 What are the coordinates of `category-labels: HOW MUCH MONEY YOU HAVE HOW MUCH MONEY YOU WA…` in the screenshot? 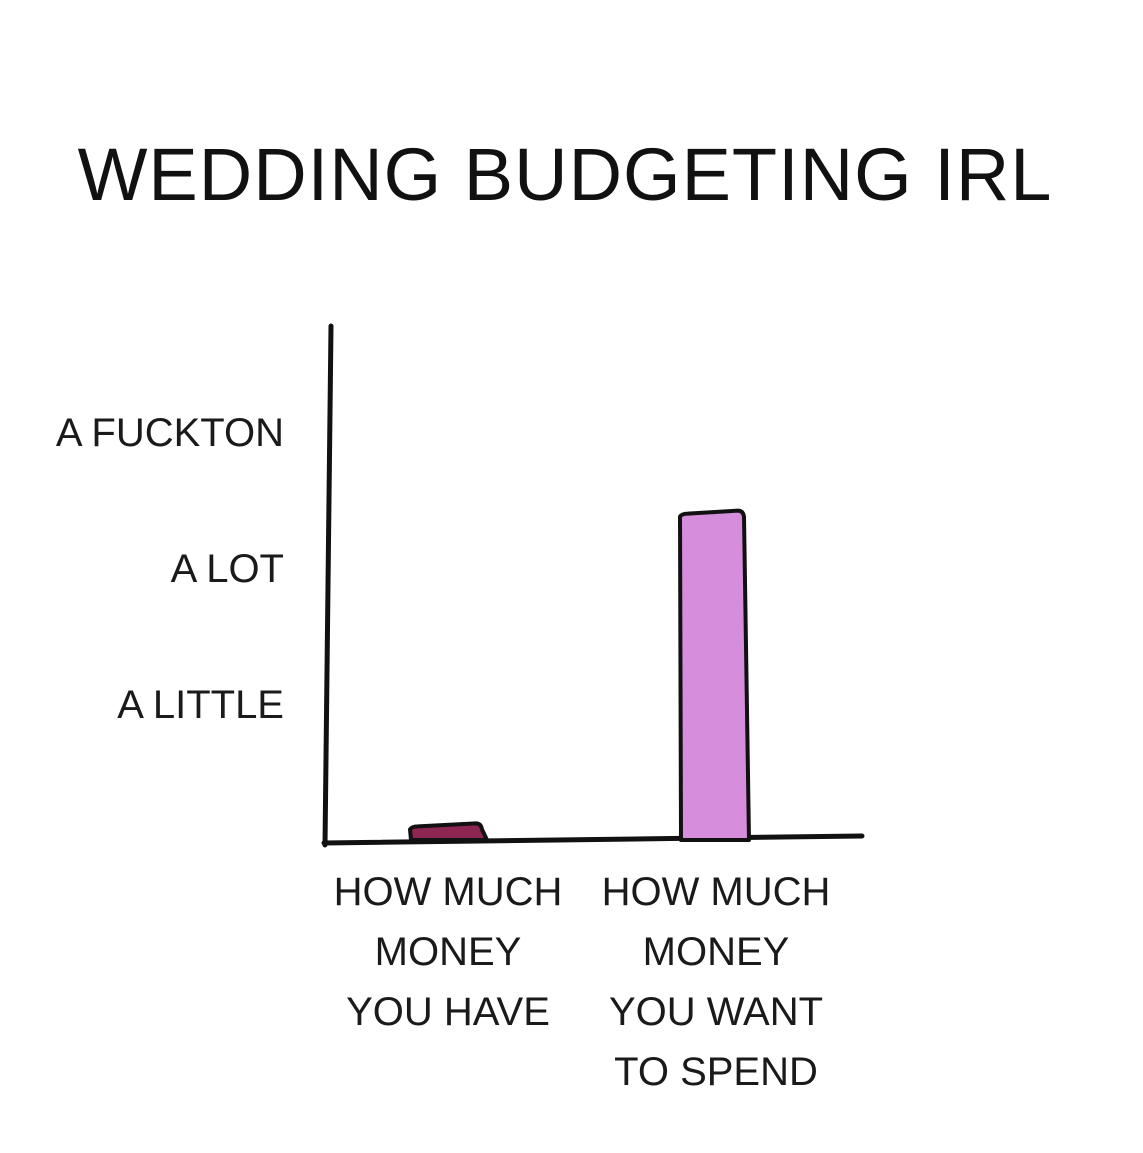 It's located at (582, 982).